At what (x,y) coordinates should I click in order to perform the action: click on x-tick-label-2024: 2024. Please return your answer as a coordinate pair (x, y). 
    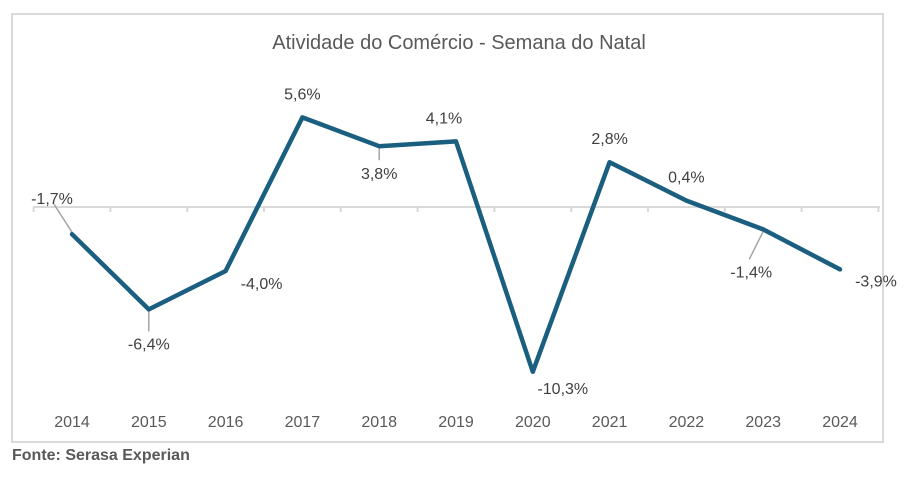
    Looking at the image, I should click on (840, 422).